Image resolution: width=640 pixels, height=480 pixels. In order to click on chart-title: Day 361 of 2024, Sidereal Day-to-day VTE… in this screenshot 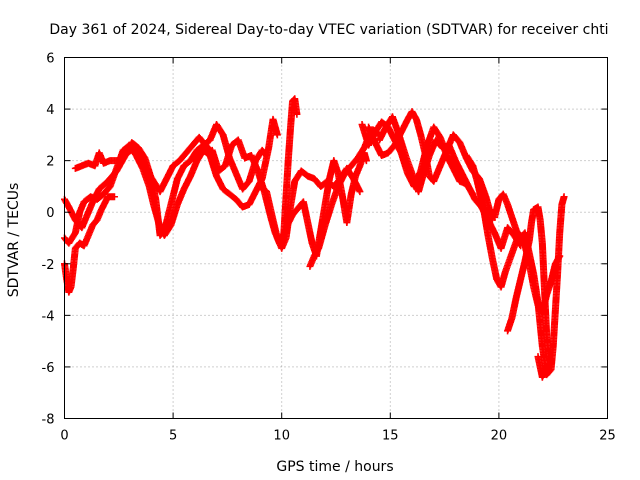, I will do `click(328, 30)`.